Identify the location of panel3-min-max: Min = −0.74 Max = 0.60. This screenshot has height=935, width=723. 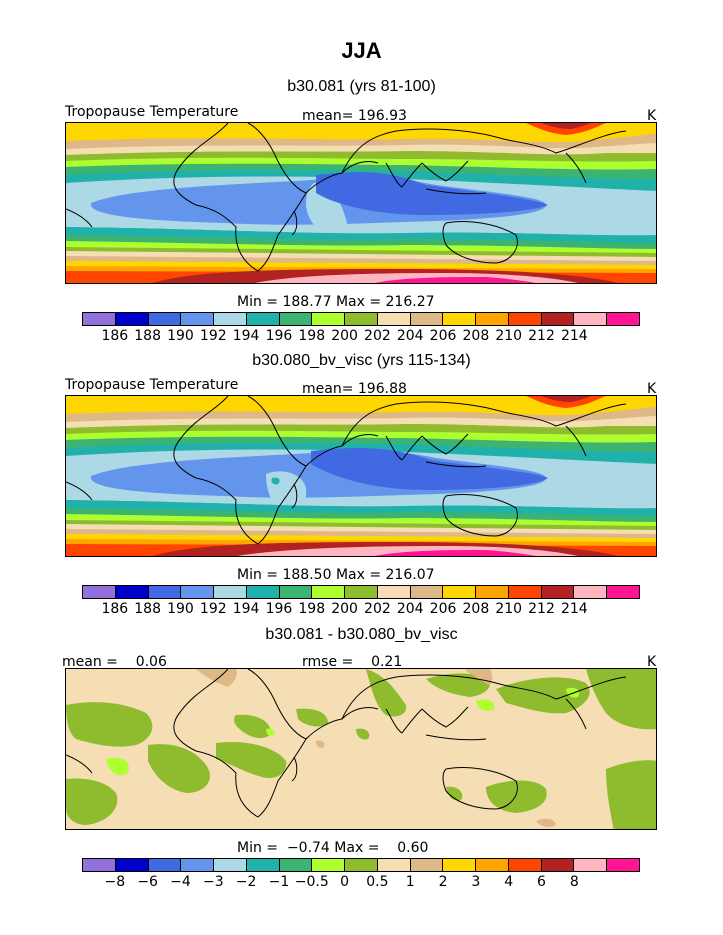
(333, 848).